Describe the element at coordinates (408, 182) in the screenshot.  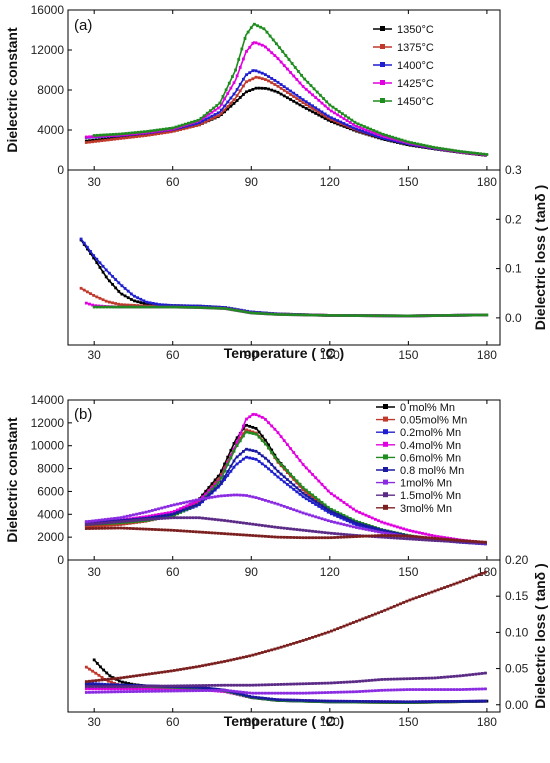
I see `x-tick-label-mid: 150` at that location.